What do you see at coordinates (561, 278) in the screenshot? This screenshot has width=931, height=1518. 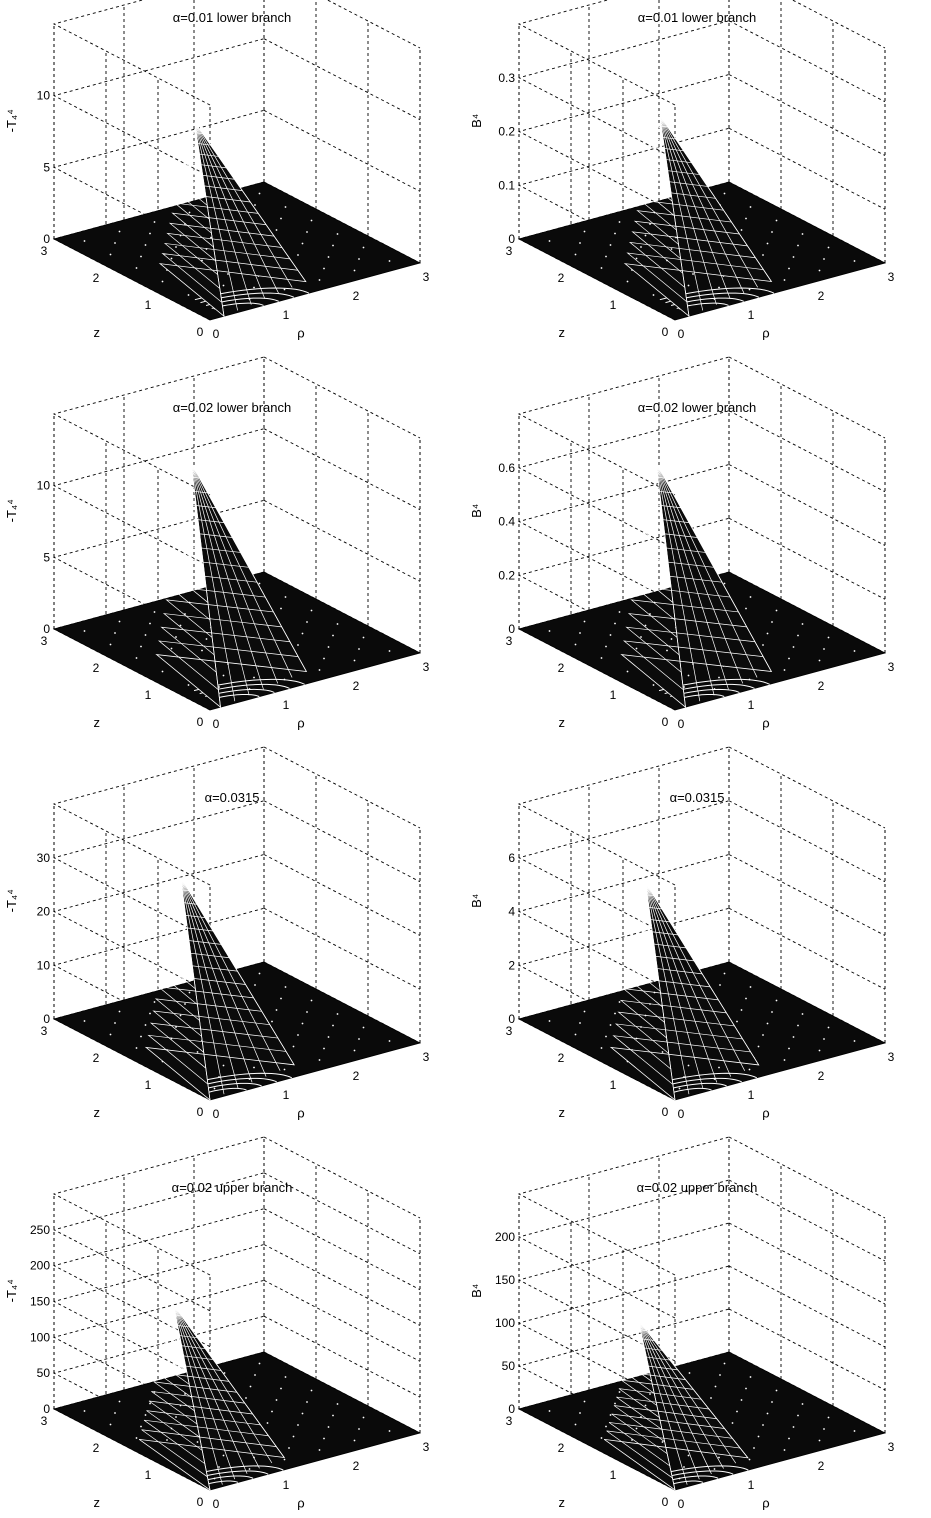 I see `y-tick-label: 2` at bounding box center [561, 278].